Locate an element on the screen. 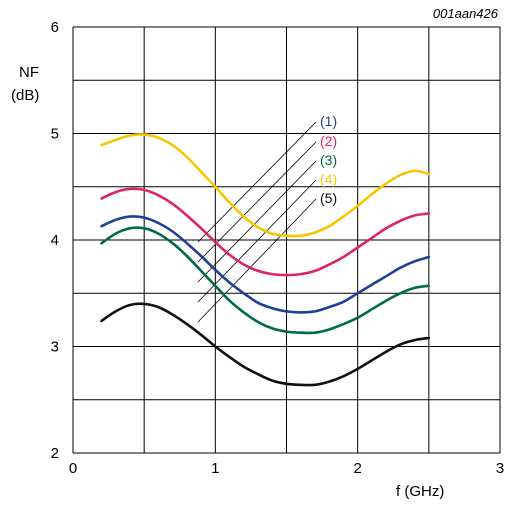  y-axis-label-line1: NF is located at coordinates (29, 72).